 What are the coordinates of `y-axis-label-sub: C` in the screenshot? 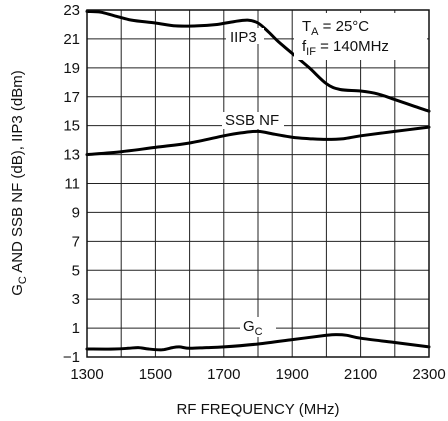 It's located at (23, 280).